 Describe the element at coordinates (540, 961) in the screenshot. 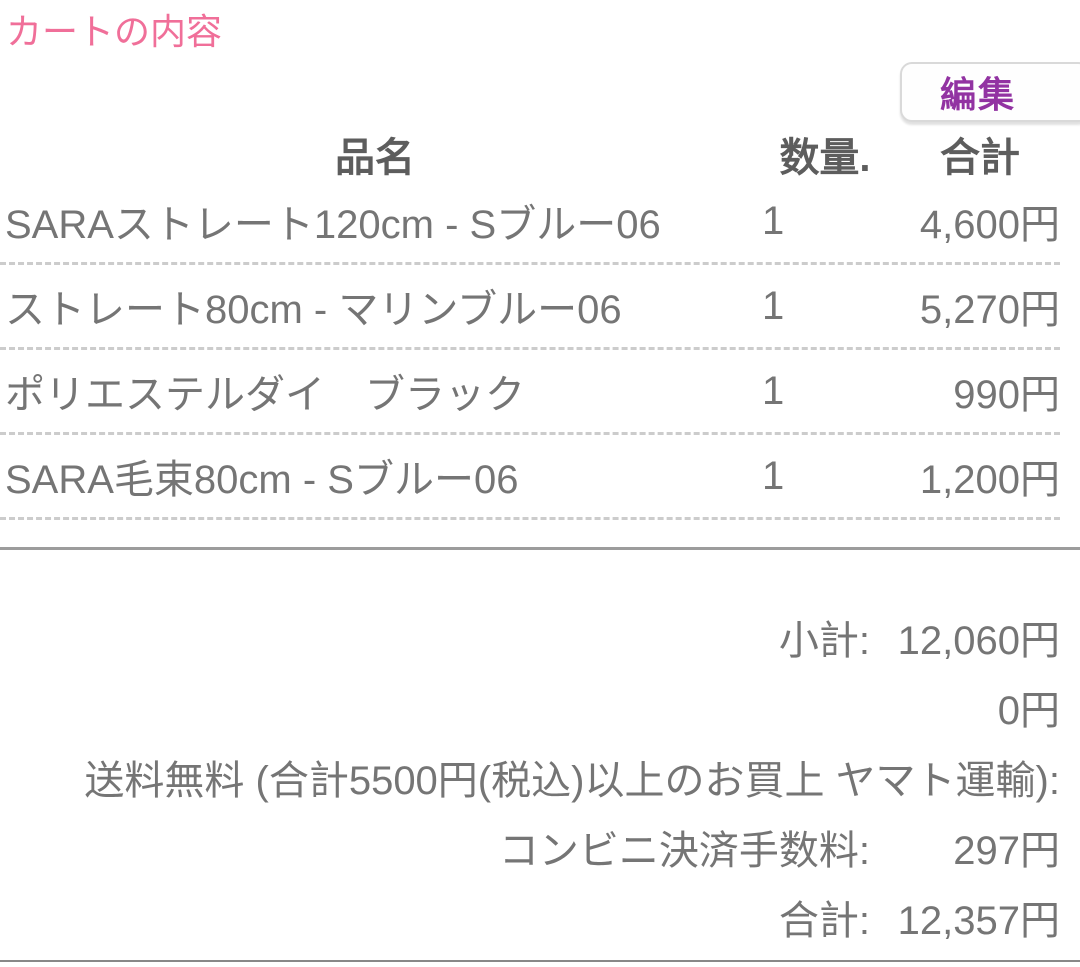

I see `bottom-divider` at that location.